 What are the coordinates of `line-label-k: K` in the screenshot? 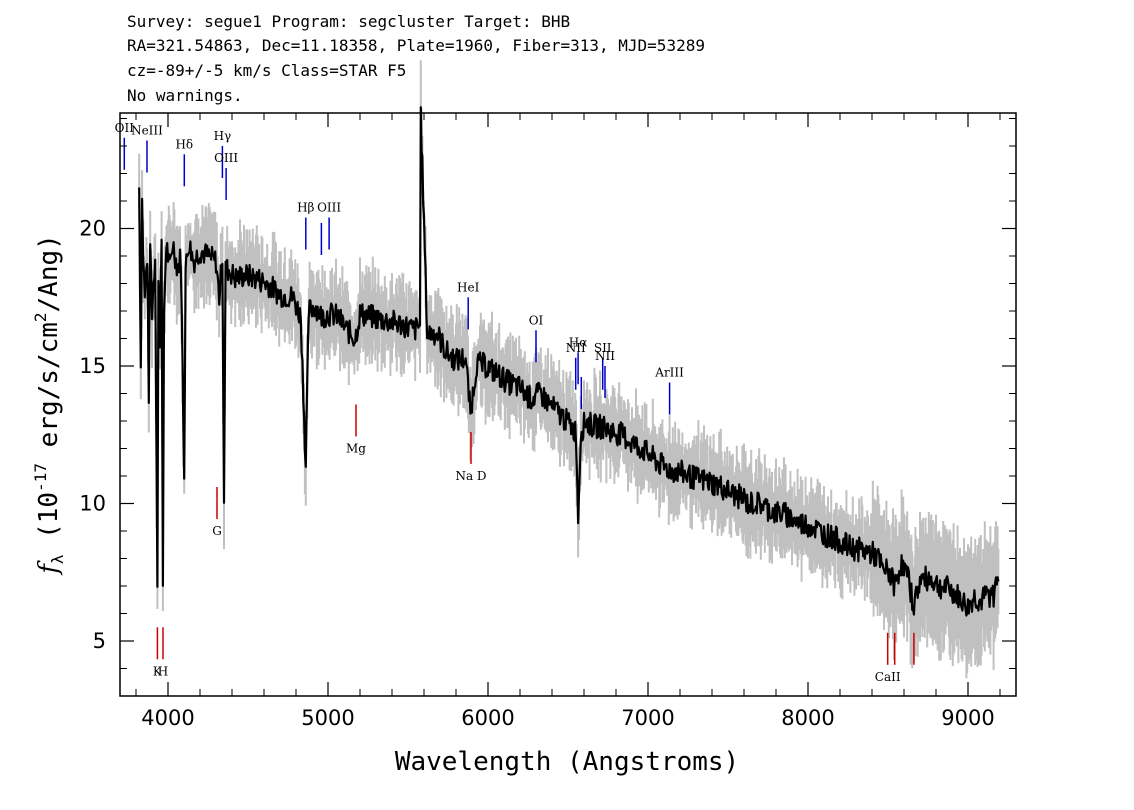 It's located at (158, 671).